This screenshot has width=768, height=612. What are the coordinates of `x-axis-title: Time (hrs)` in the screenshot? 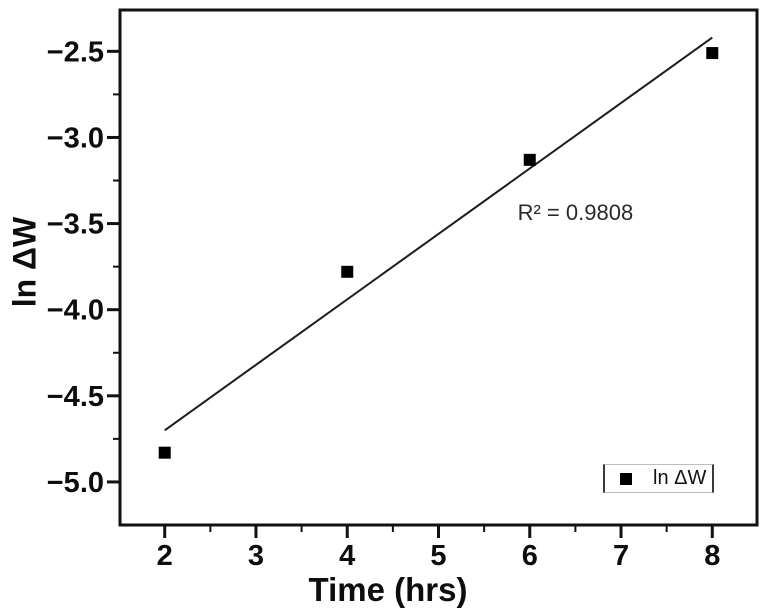 It's located at (388, 589).